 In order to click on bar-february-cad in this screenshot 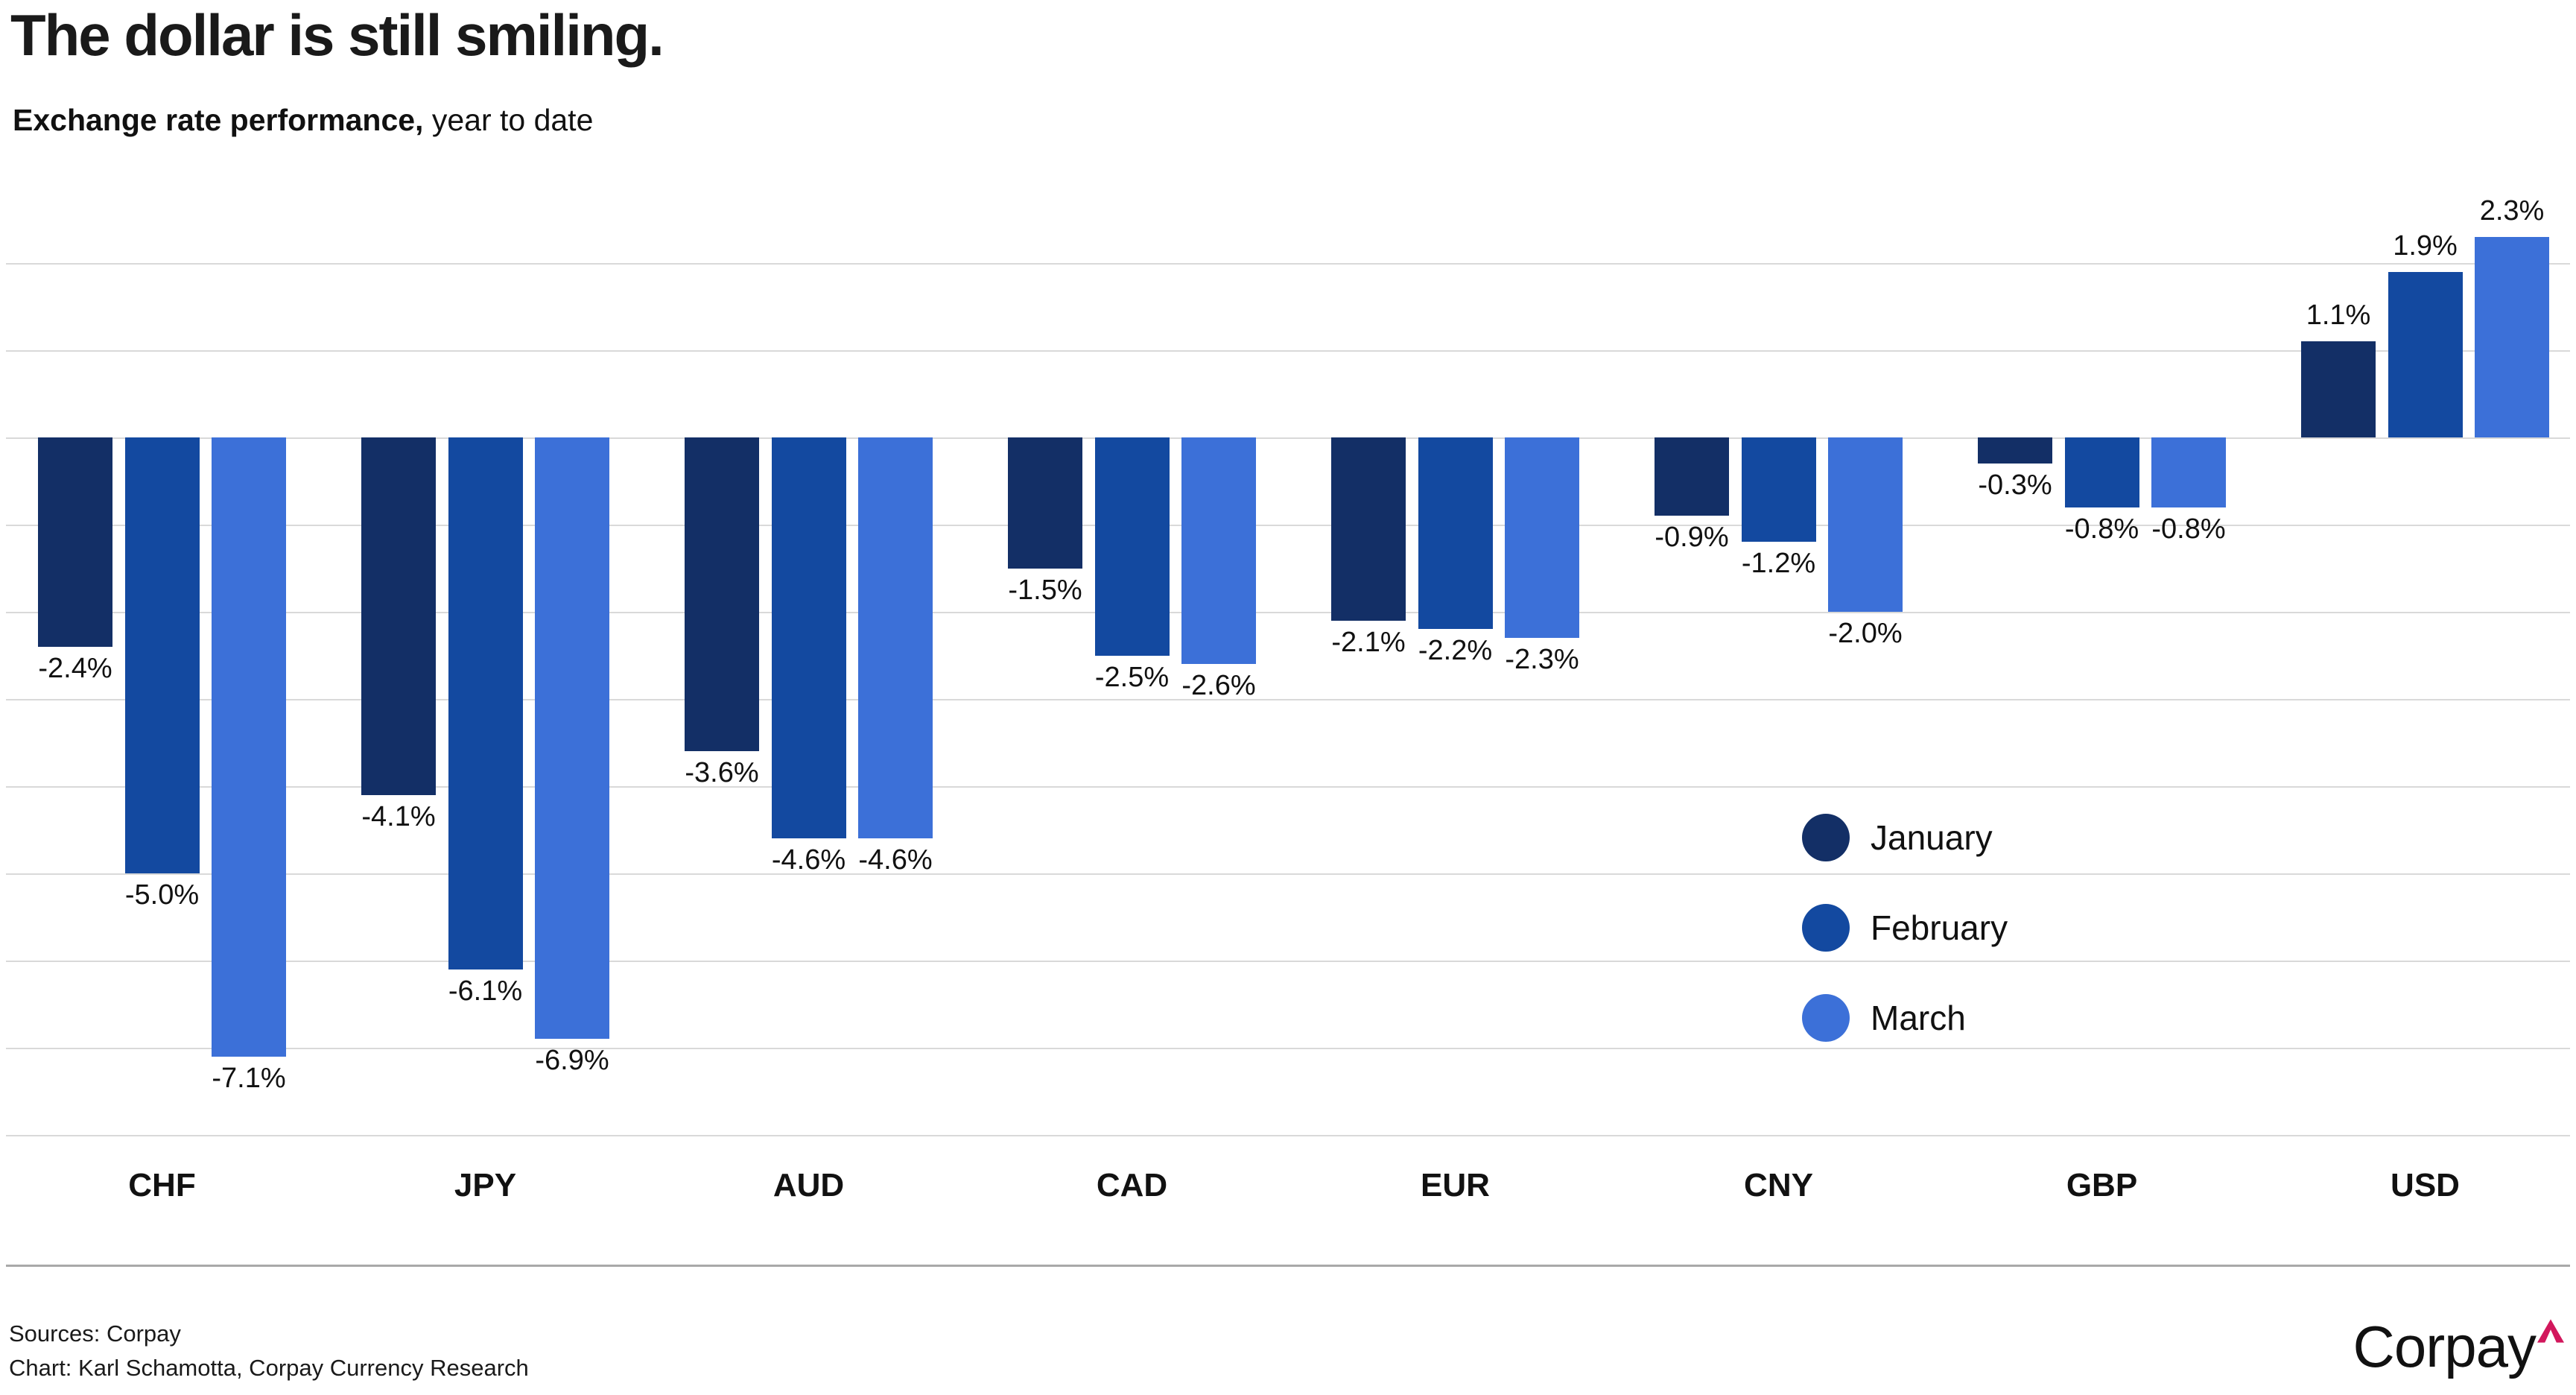, I will do `click(1132, 546)`.